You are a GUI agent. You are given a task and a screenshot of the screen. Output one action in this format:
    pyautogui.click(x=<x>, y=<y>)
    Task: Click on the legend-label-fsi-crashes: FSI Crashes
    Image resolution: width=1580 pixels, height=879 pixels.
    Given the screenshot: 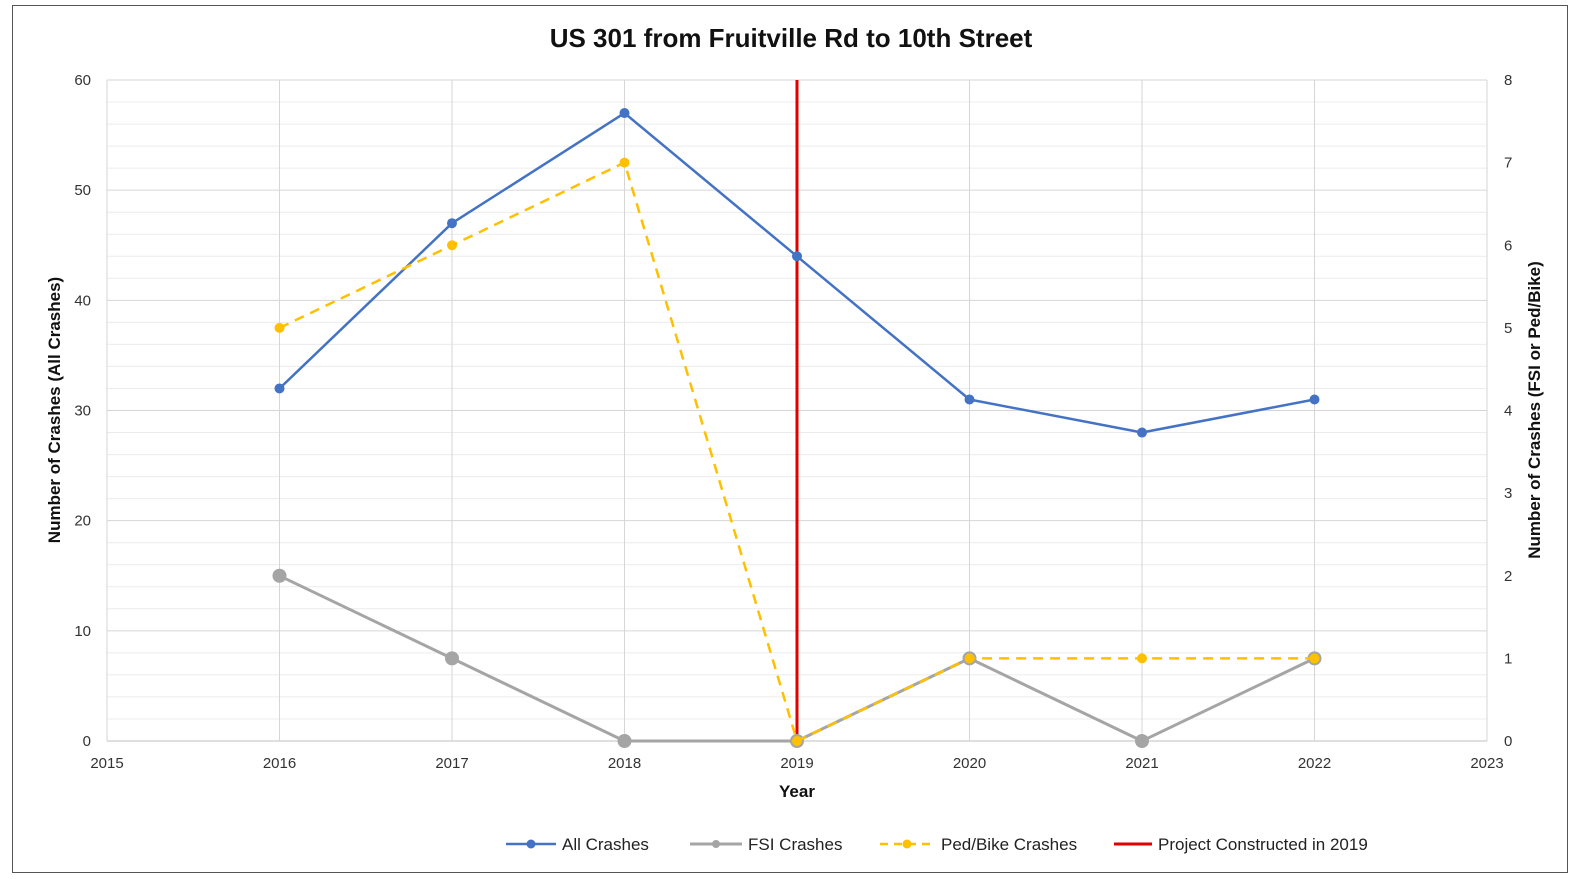 What is the action you would take?
    pyautogui.click(x=795, y=844)
    